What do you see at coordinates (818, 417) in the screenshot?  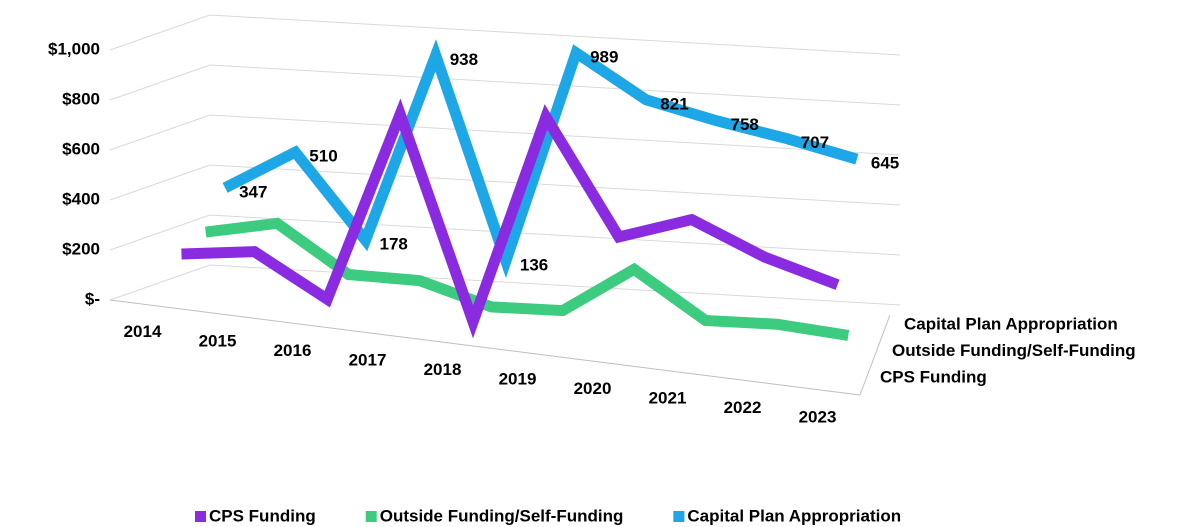 I see `x-tick-label: 2023` at bounding box center [818, 417].